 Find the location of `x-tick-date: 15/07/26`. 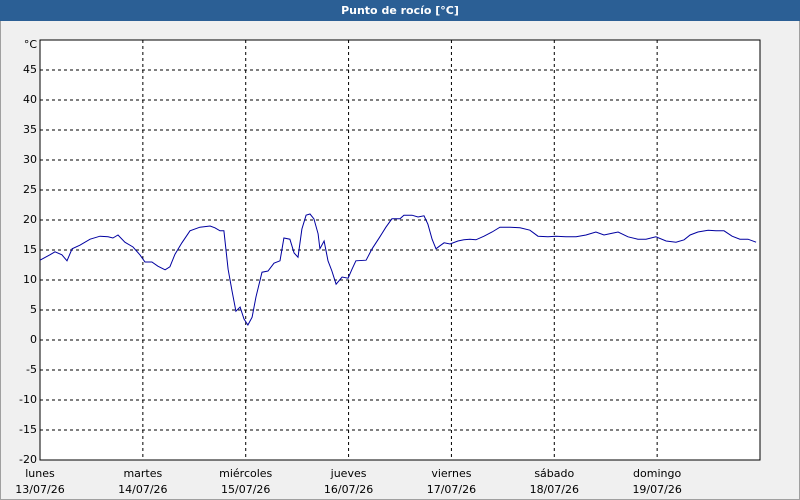

x-tick-date: 15/07/26 is located at coordinates (245, 489).